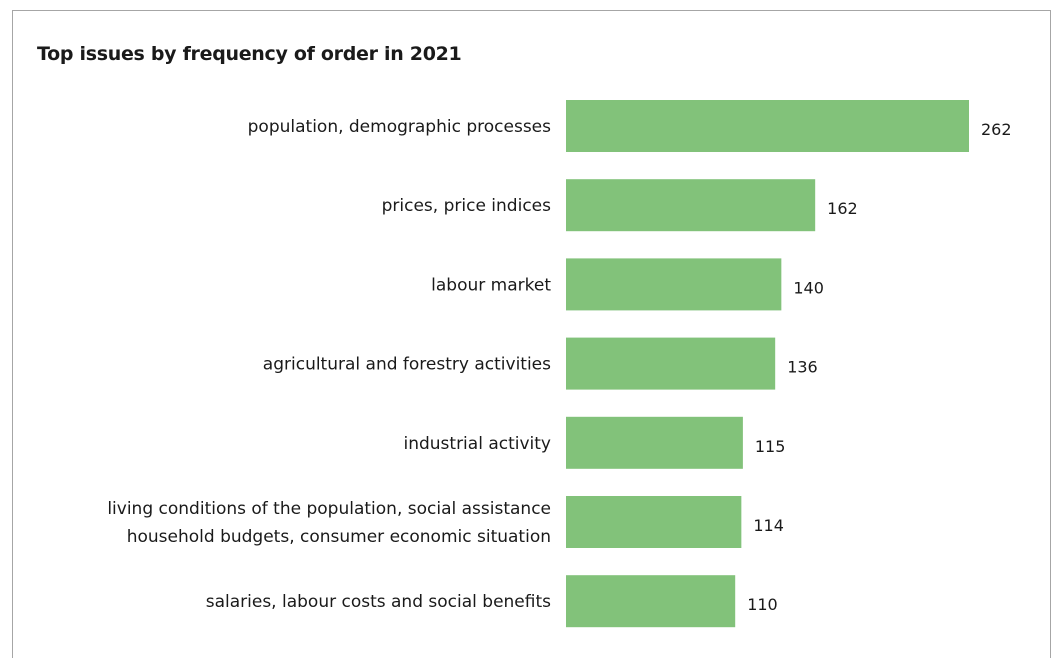 This screenshot has height=658, width=1051. Describe the element at coordinates (477, 444) in the screenshot. I see `category-label-4: industrial activity` at that location.